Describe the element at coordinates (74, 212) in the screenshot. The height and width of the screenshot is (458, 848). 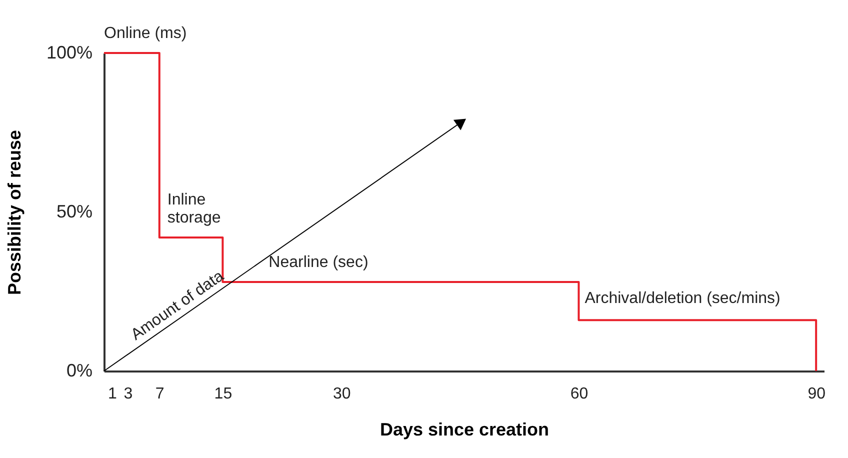
I see `y-tick-label: 50%` at that location.